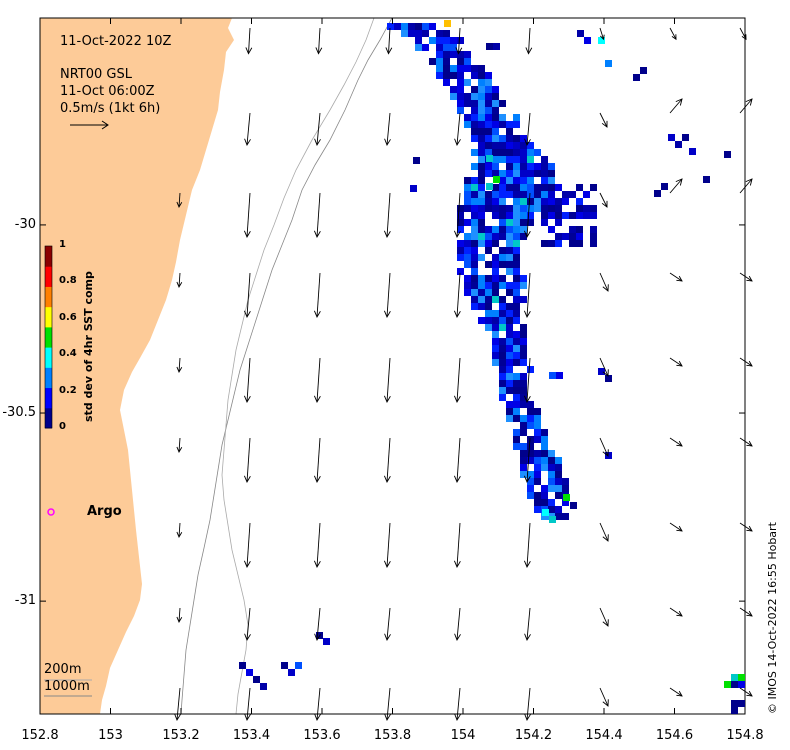 This screenshot has height=750, width=790. Describe the element at coordinates (25, 601) in the screenshot. I see `y-tick-label: -31` at that location.